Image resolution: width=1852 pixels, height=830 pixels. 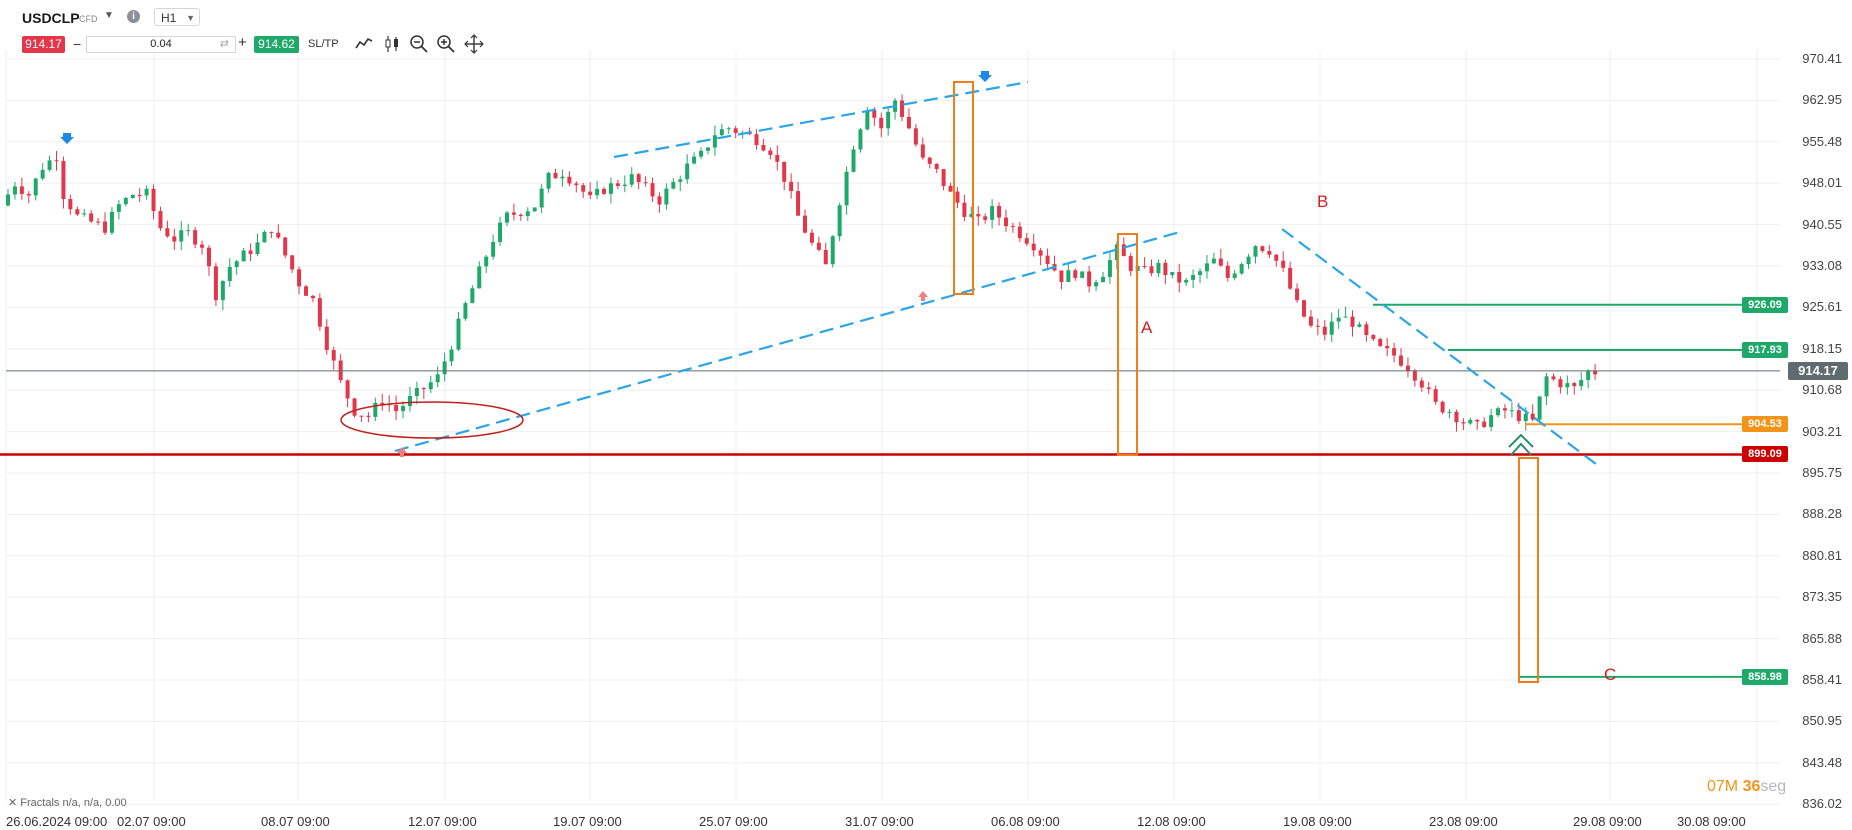 What do you see at coordinates (323, 44) in the screenshot?
I see `sl-tp-button: SL/TP` at bounding box center [323, 44].